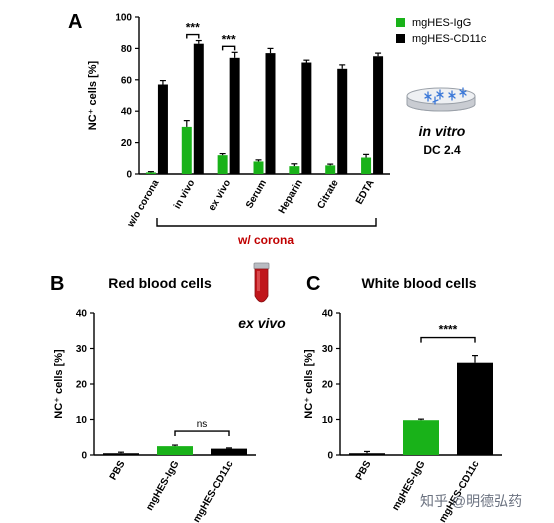  I want to click on legend-label-igg: mgHES-IgG, so click(441, 23).